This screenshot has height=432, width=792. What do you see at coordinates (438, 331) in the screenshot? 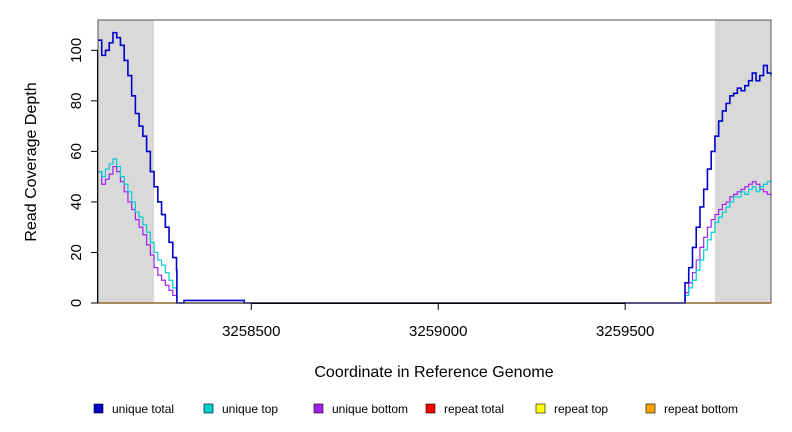
I see `x-tick-label: 3259000` at bounding box center [438, 331].